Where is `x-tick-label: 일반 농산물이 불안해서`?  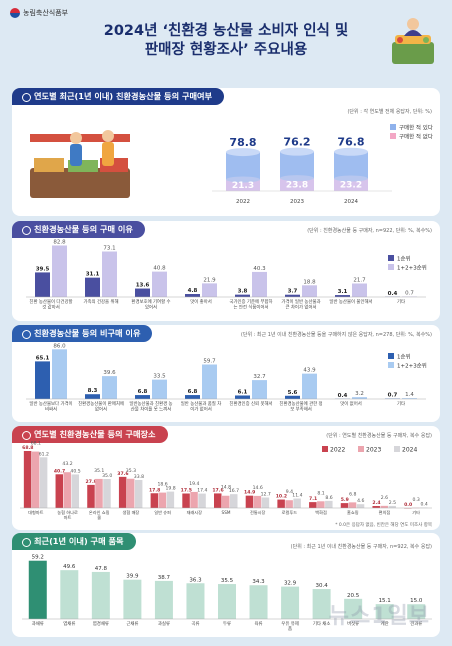
x-tick-label: 일반 농산물이 불안해서 is located at coordinates (350, 301).